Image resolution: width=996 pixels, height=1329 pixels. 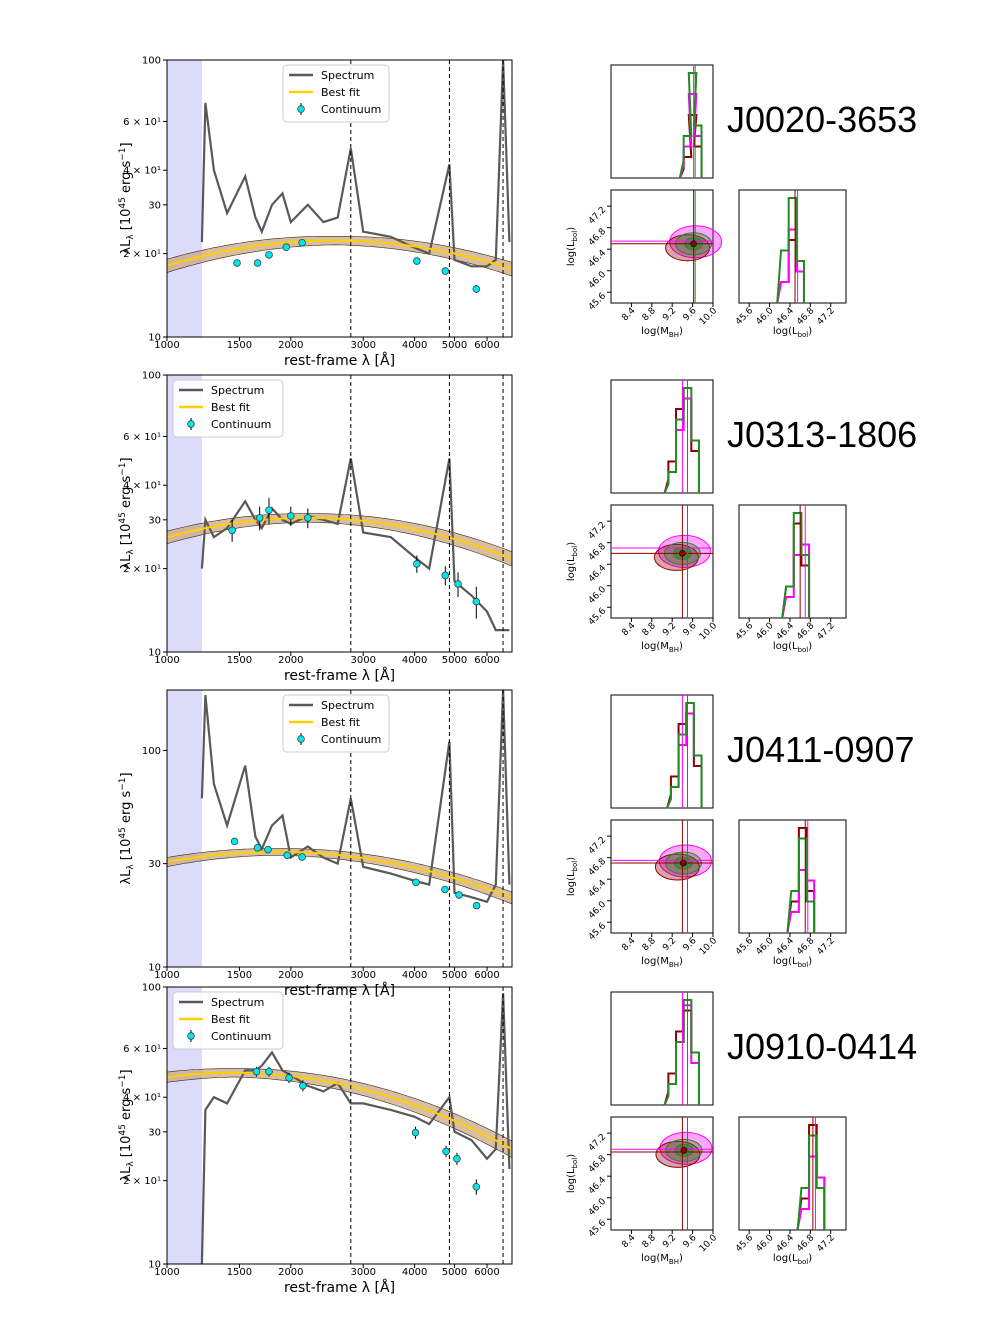 What do you see at coordinates (355, 797) in the screenshot?
I see `spectrum-line` at bounding box center [355, 797].